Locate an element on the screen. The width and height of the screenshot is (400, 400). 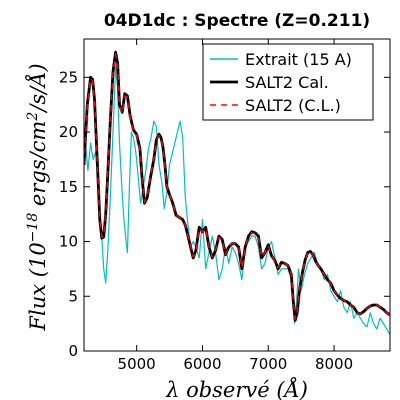
x-tick-label: 8000 is located at coordinates (334, 364).